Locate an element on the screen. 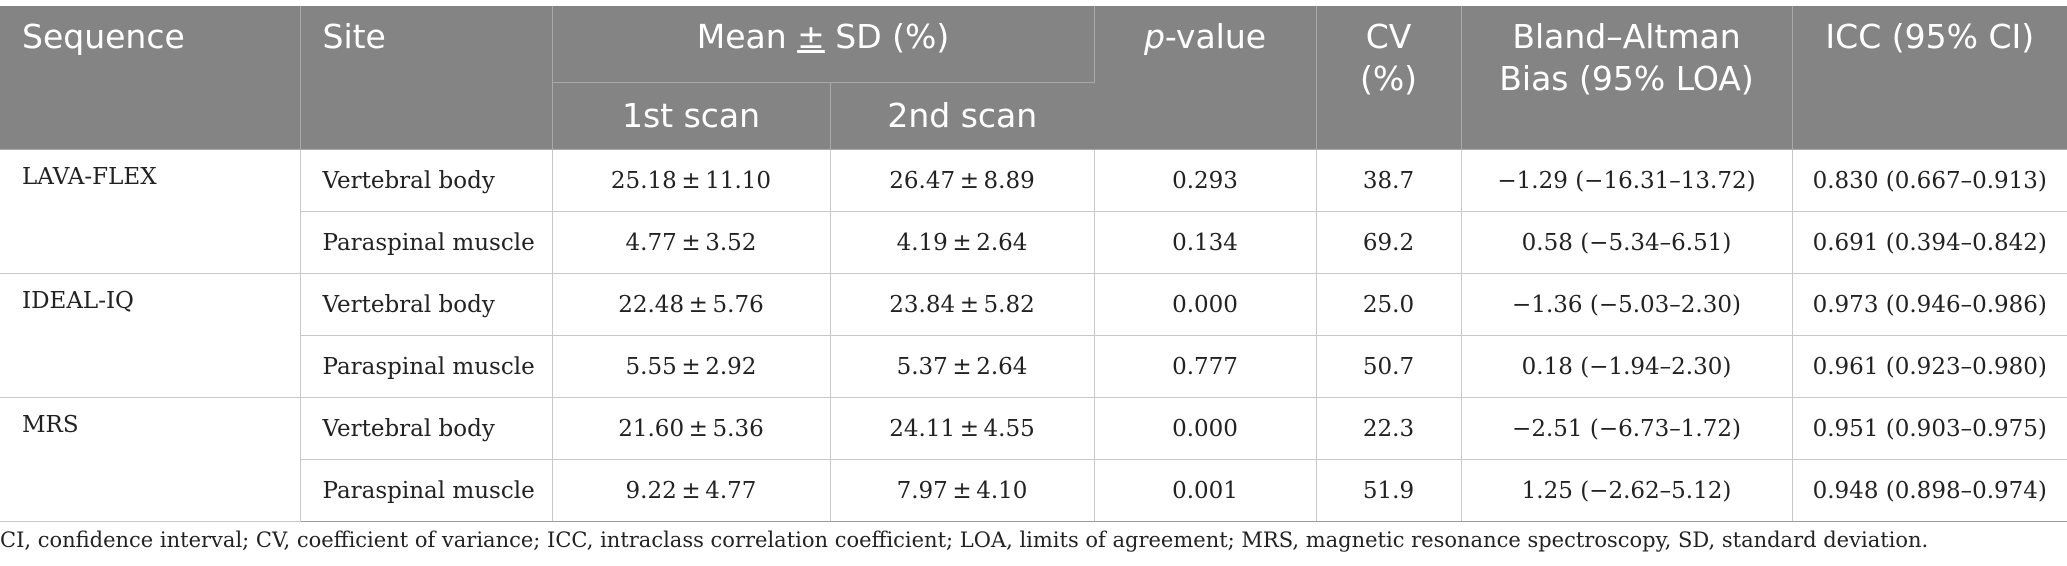 This screenshot has height=566, width=2067. cv-cell: 51.9 is located at coordinates (1389, 490).